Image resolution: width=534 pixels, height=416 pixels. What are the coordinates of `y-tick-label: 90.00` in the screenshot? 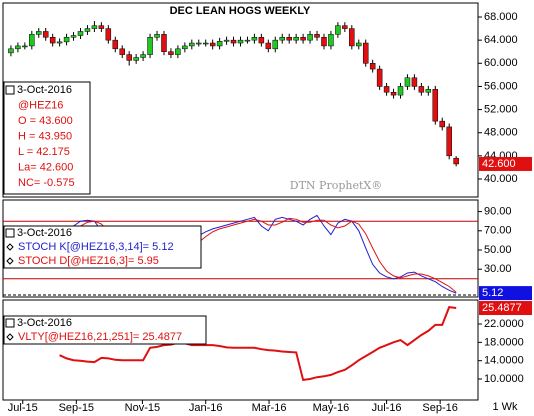 It's located at (498, 212).